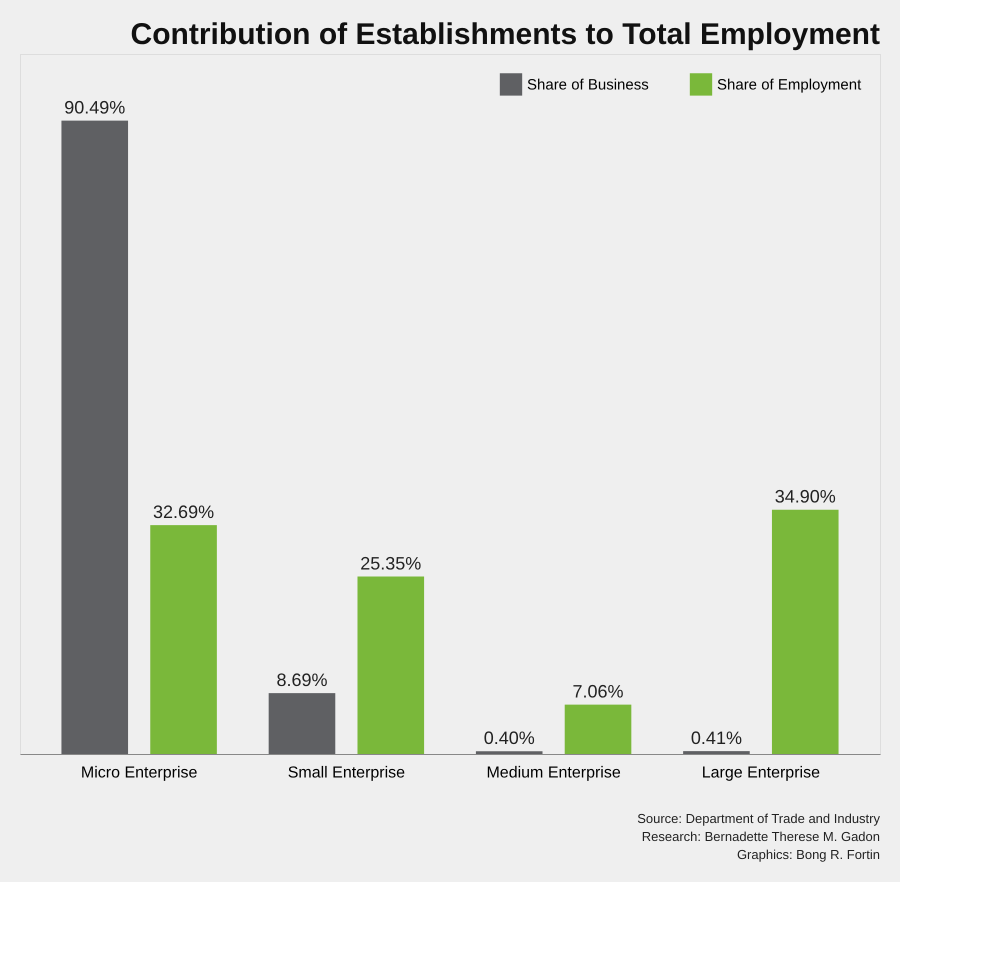  I want to click on data-label: 0.40%, so click(509, 738).